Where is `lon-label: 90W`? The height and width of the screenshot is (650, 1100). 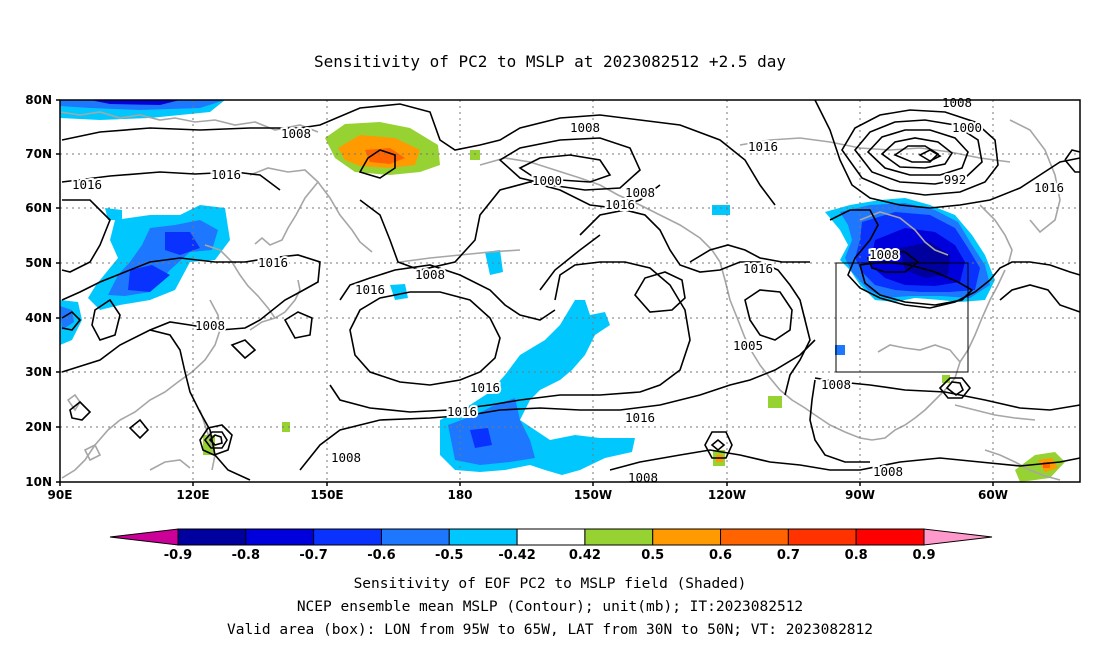
lon-label: 90W is located at coordinates (860, 495).